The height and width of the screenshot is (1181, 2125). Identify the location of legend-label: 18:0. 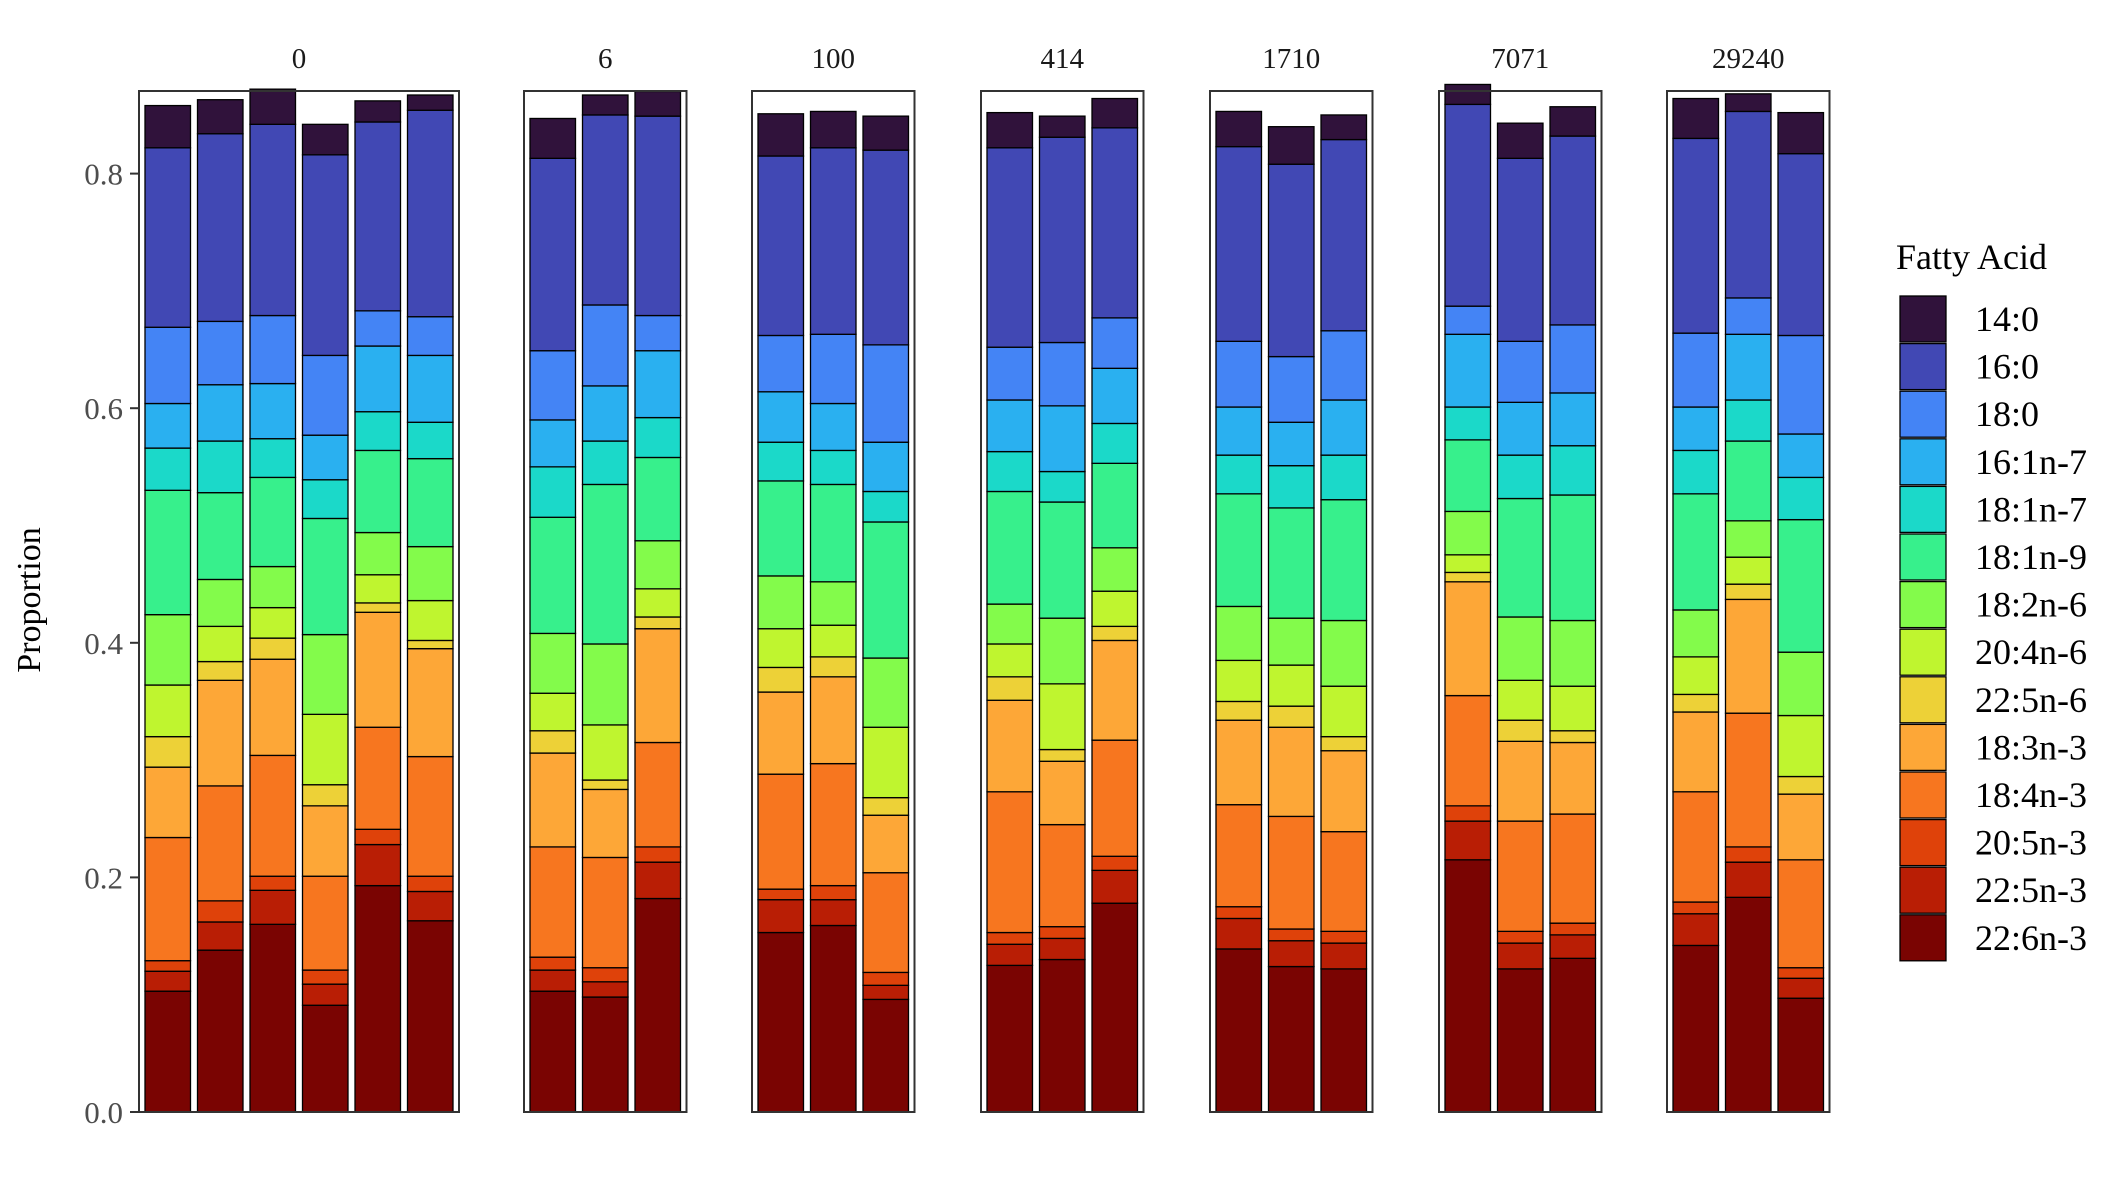
(2007, 414).